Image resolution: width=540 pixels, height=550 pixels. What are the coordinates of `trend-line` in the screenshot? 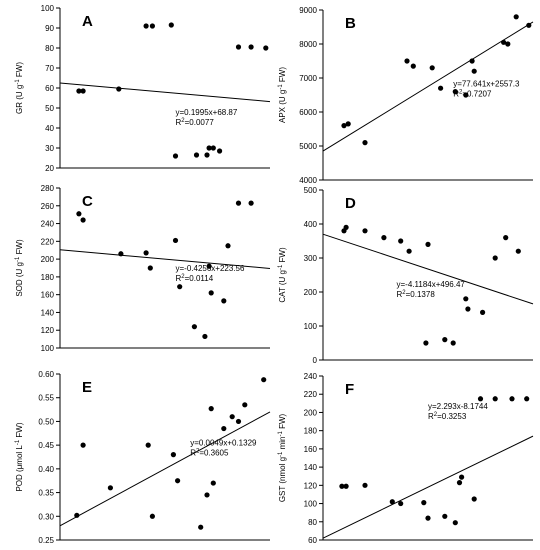 It's located at (165, 92).